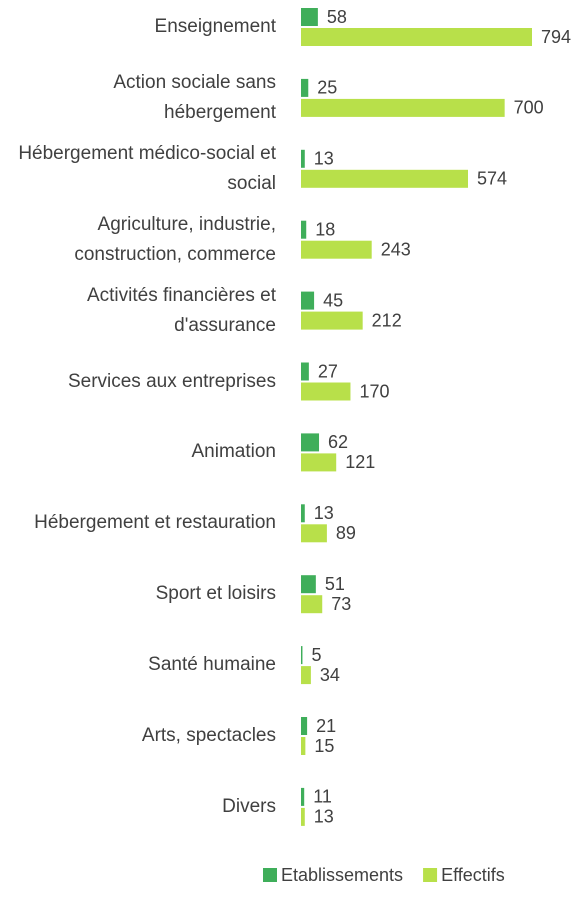 Image resolution: width=586 pixels, height=914 pixels. I want to click on category-label: Animation, so click(234, 452).